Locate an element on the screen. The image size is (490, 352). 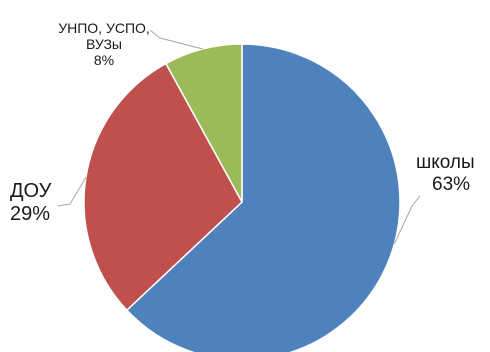
leader-line-dou is located at coordinates (72, 192).